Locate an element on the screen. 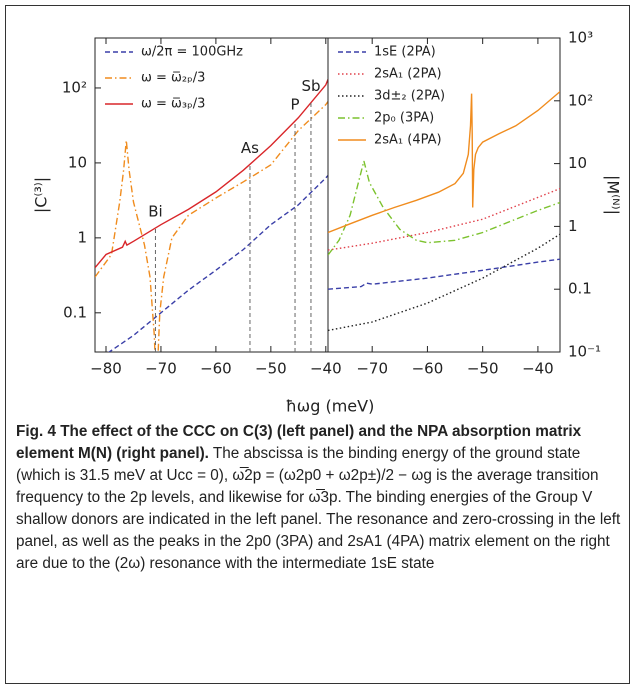 This screenshot has width=637, height=691. legend-label: 2p₀ (3PA) is located at coordinates (404, 118).